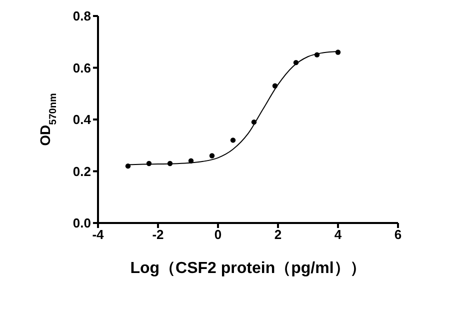  I want to click on x-tick-label: 0, so click(218, 234).